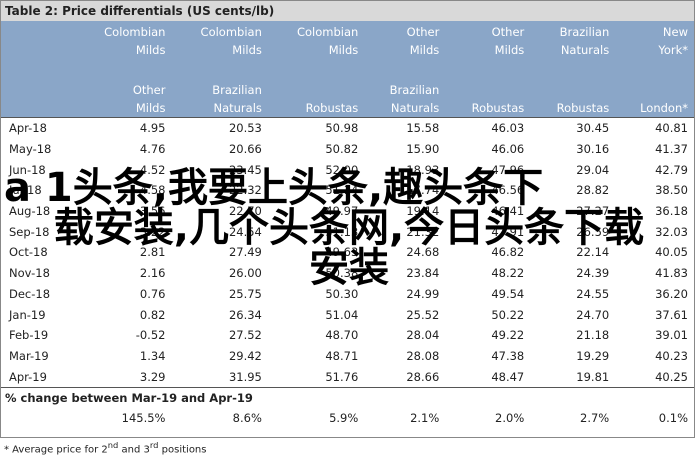 The height and width of the screenshot is (460, 695). I want to click on change-value: 145.5%, so click(143, 417).